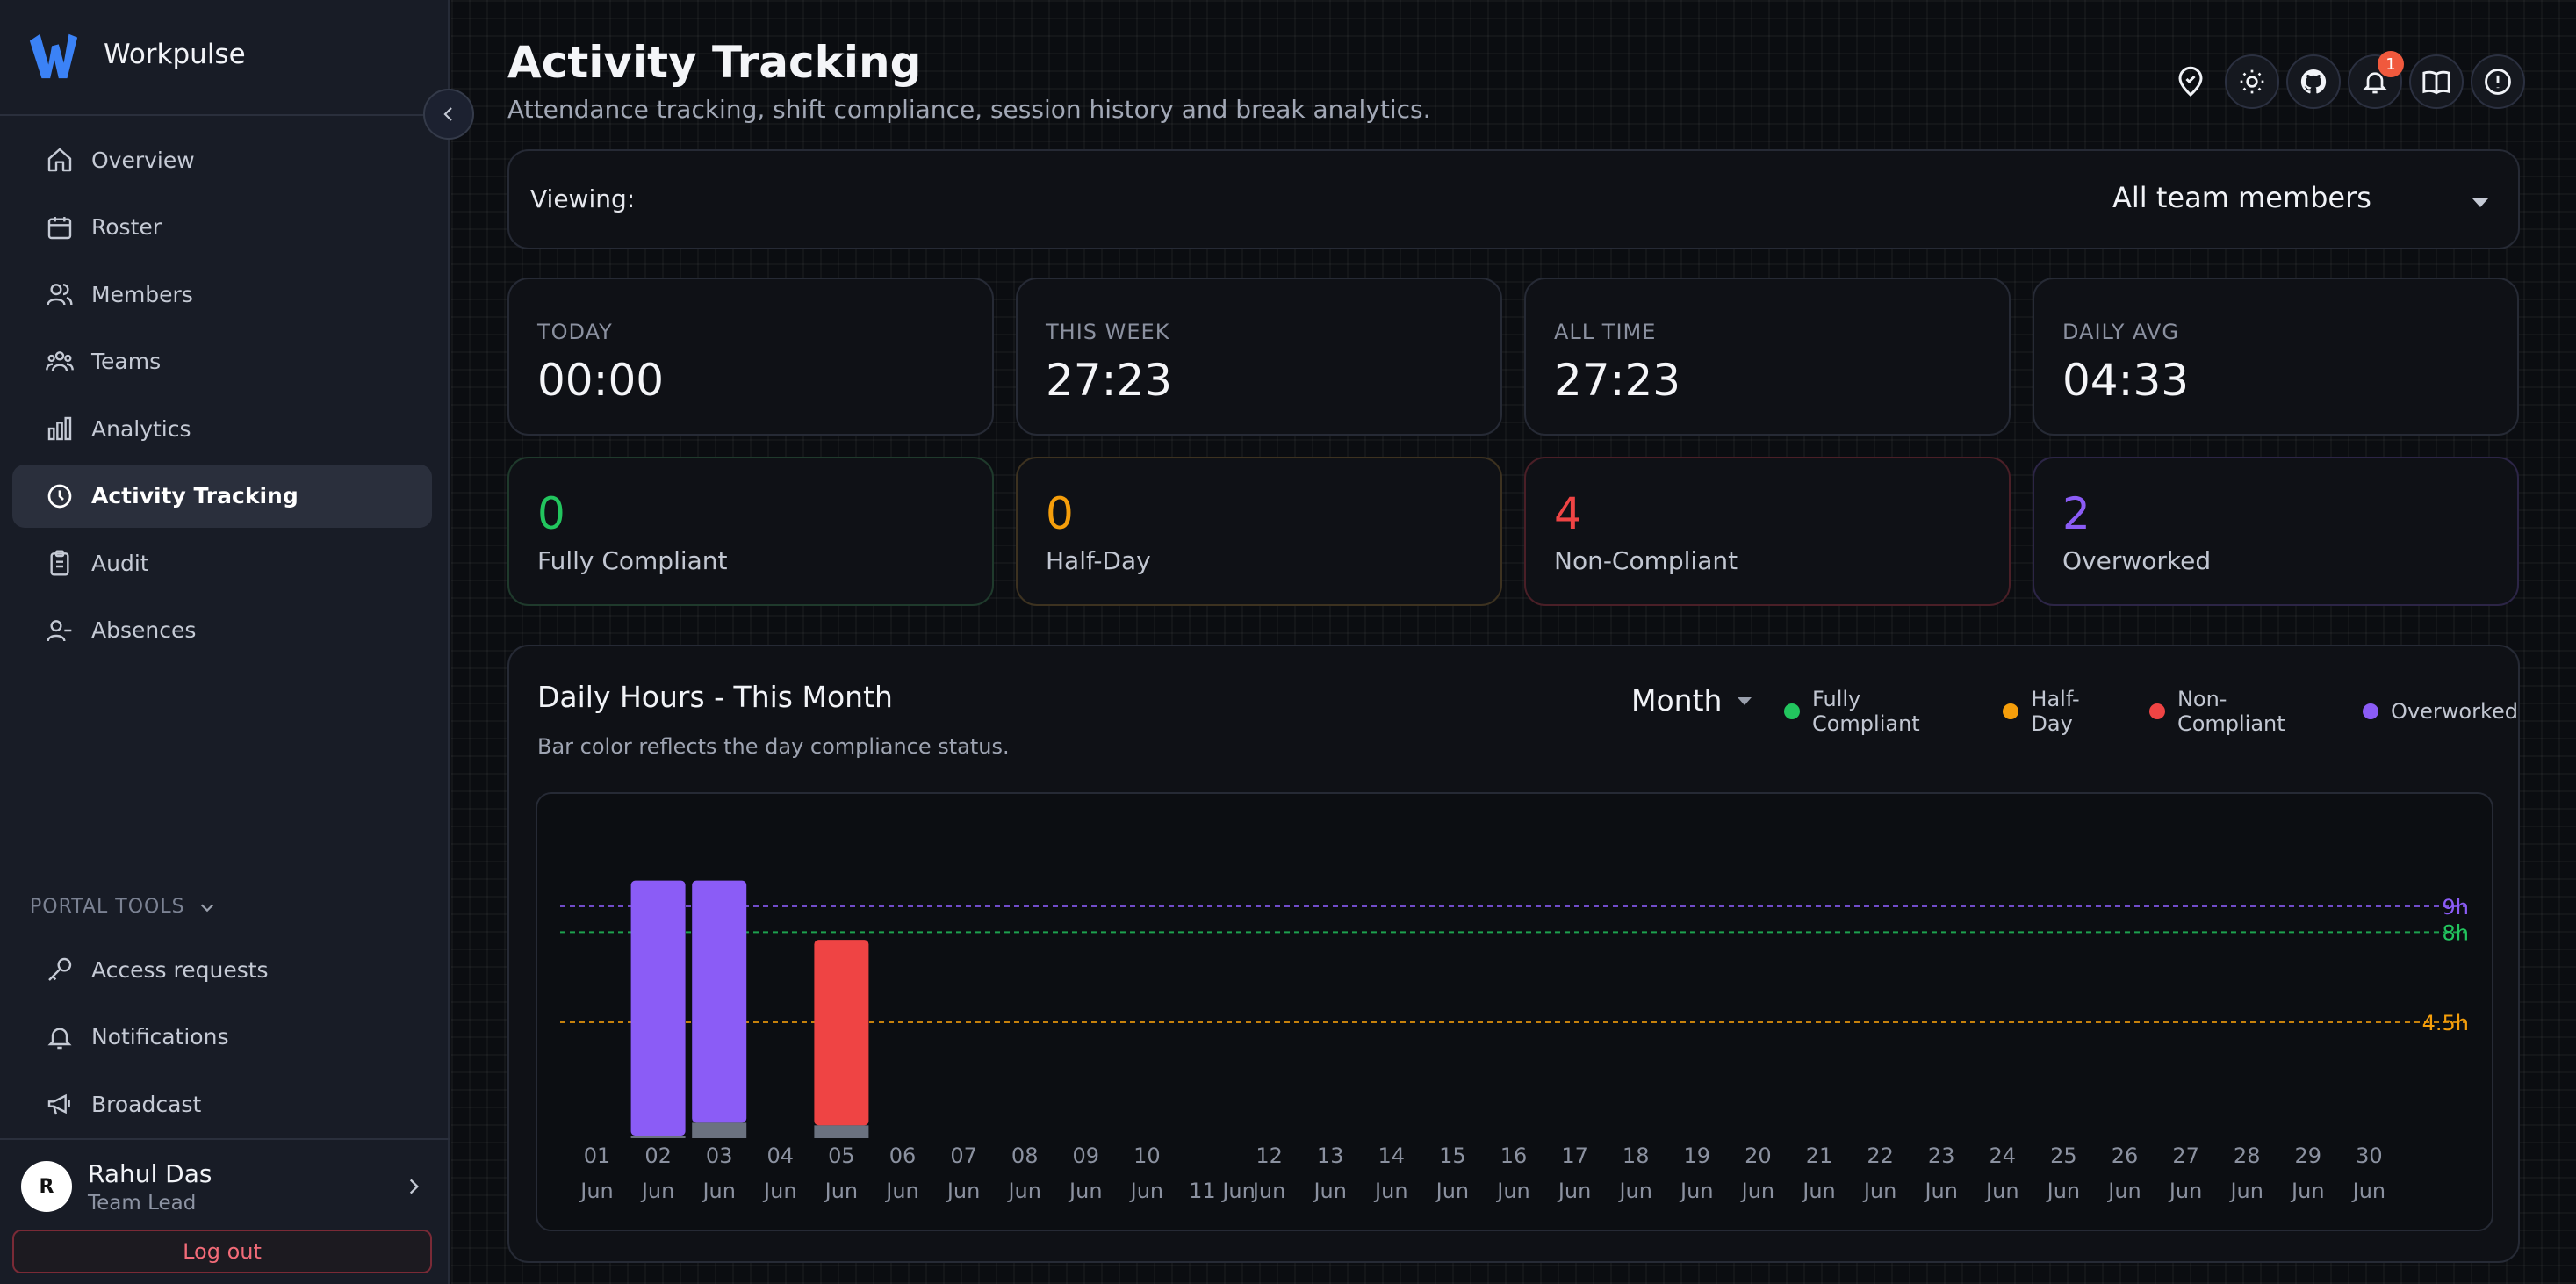 Image resolution: width=2576 pixels, height=1284 pixels. I want to click on sidebar-item-audit: Audit, so click(222, 563).